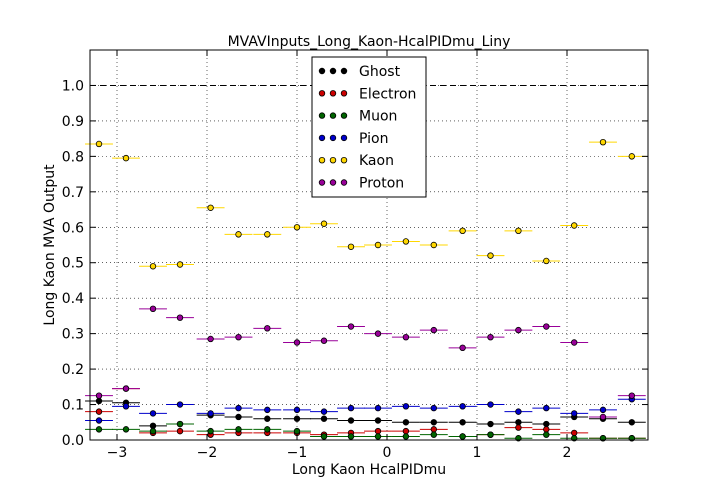  I want to click on series-pion, so click(365, 410).